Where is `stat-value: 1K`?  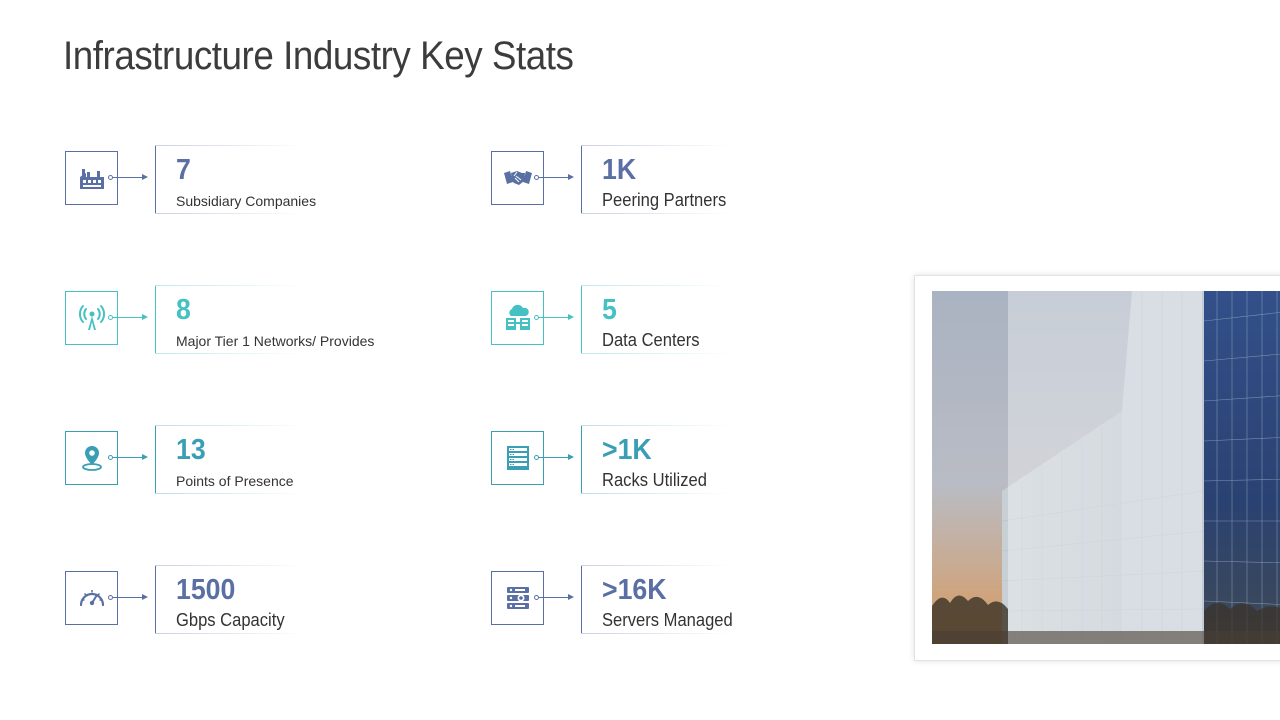 stat-value: 1K is located at coordinates (619, 170).